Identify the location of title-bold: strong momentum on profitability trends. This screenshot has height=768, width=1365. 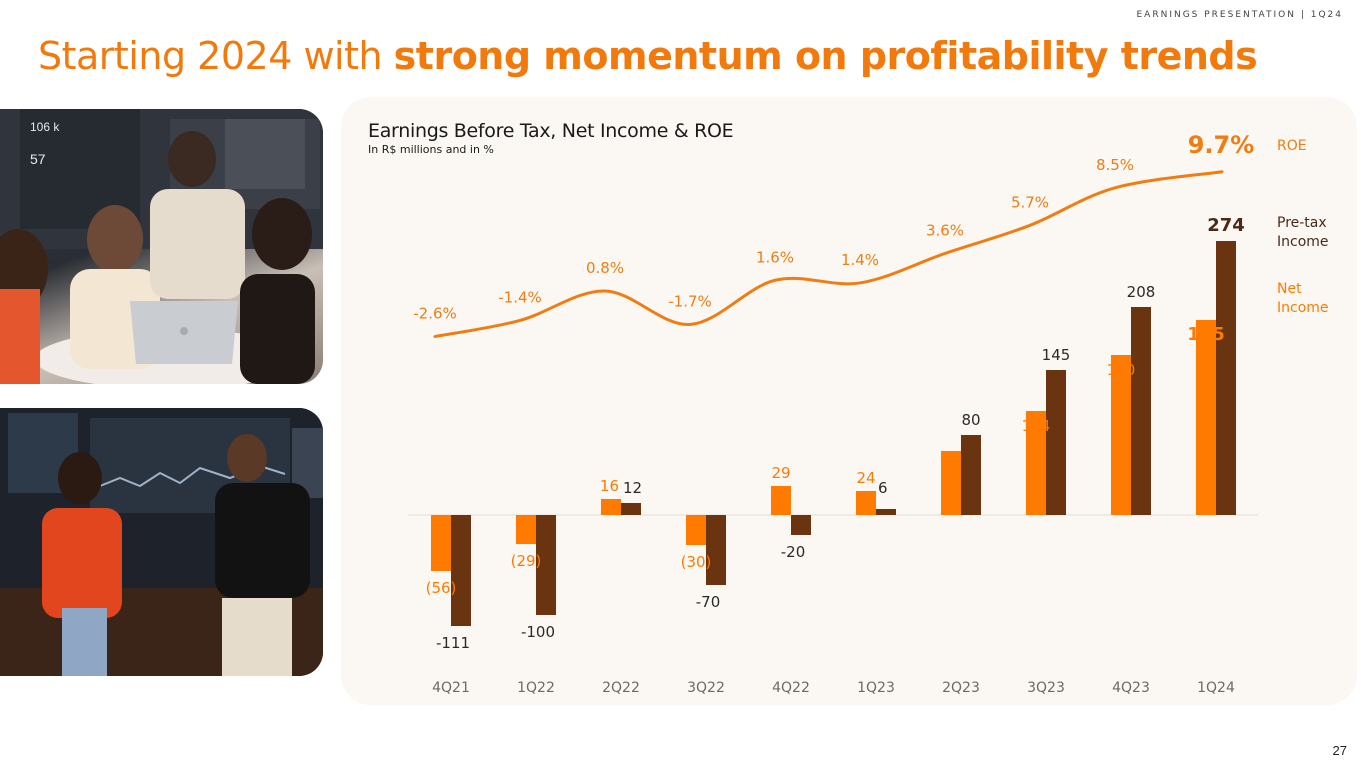
(825, 56).